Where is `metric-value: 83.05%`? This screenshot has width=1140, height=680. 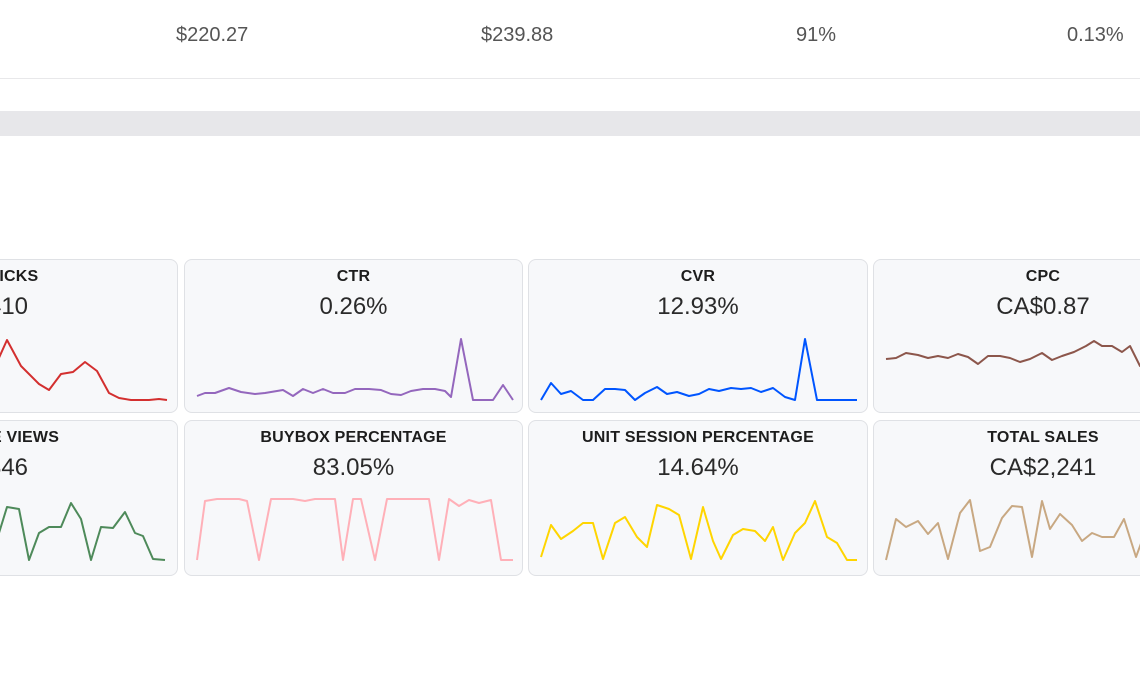 metric-value: 83.05% is located at coordinates (353, 467).